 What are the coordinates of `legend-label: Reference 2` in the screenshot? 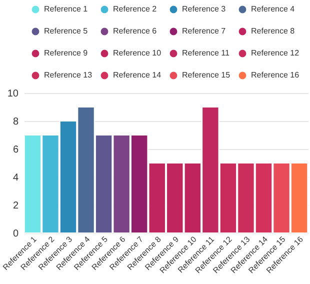 It's located at (135, 9).